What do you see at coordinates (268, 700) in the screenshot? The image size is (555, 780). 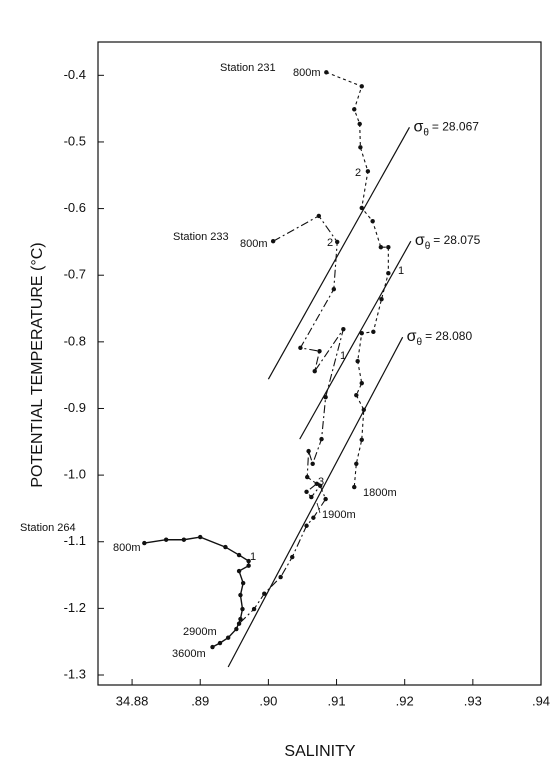 I see `x-tick-label: .90` at bounding box center [268, 700].